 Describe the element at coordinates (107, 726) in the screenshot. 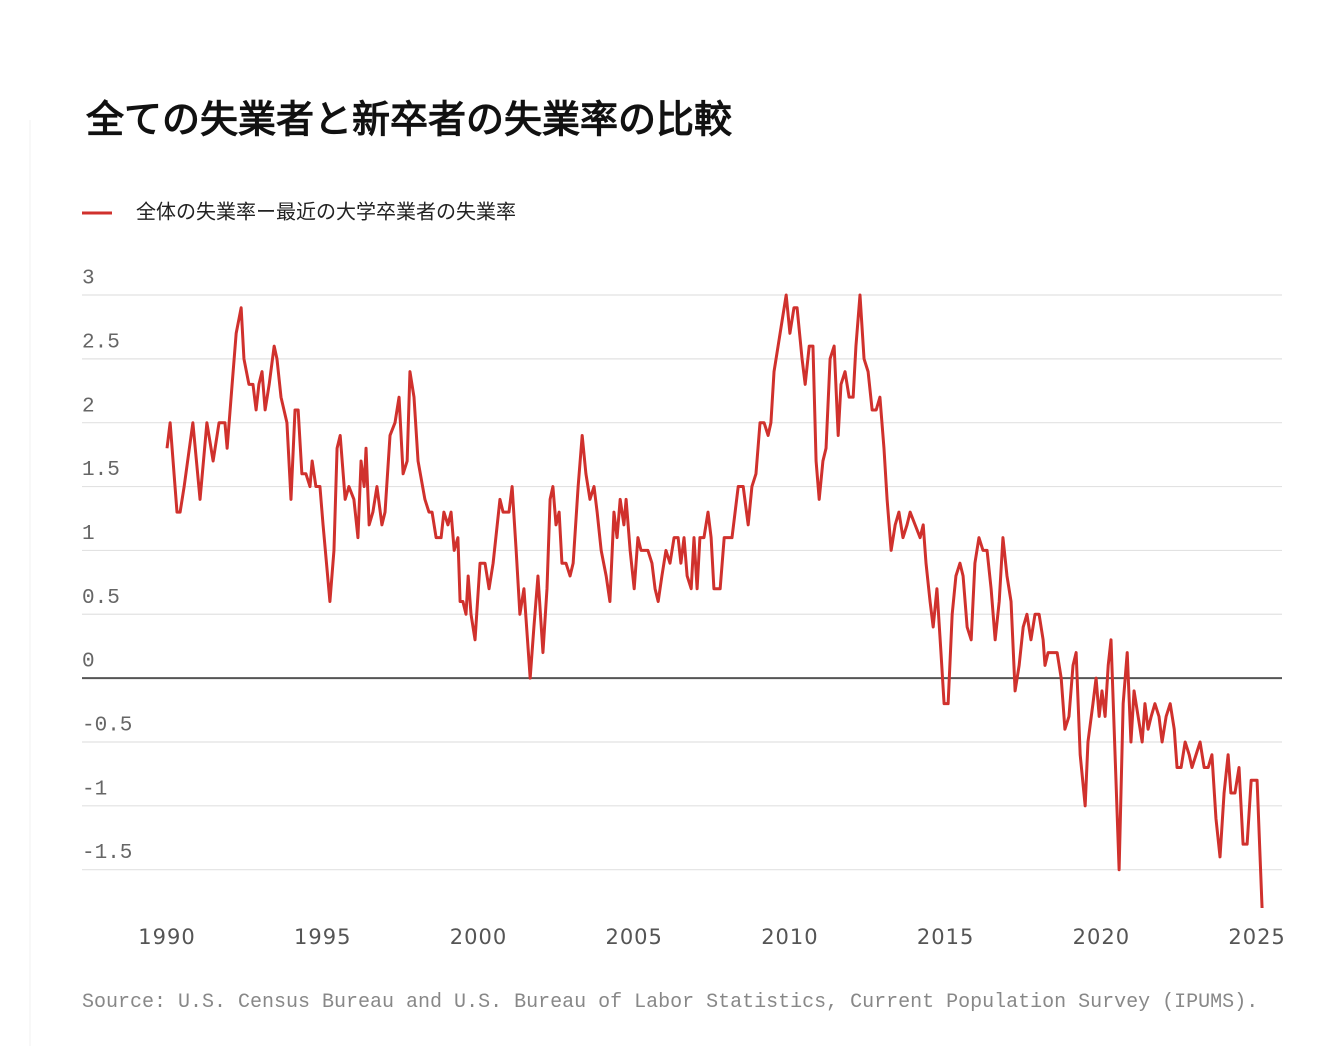

I see `y-tick-label: -0.5` at that location.